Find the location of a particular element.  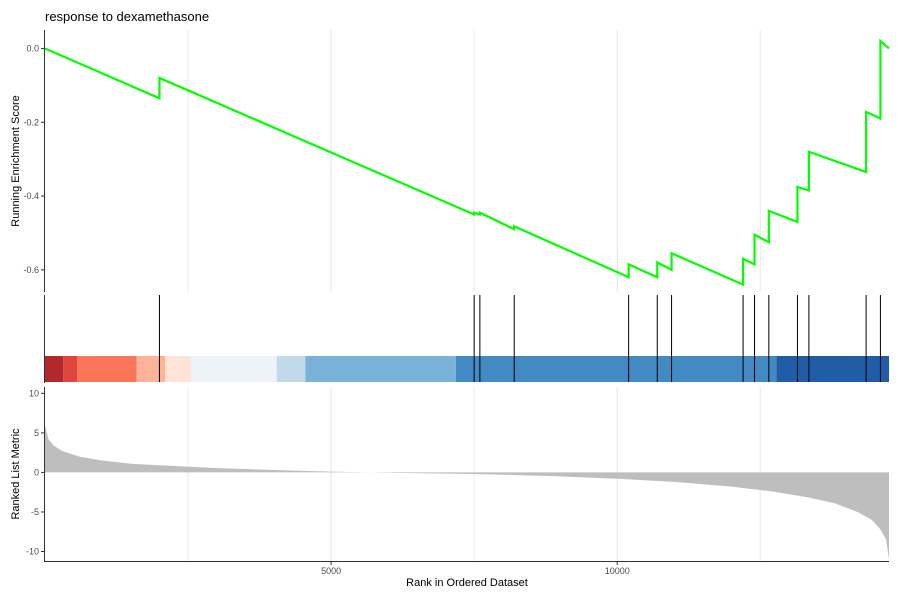

hits-panel is located at coordinates (466, 339).